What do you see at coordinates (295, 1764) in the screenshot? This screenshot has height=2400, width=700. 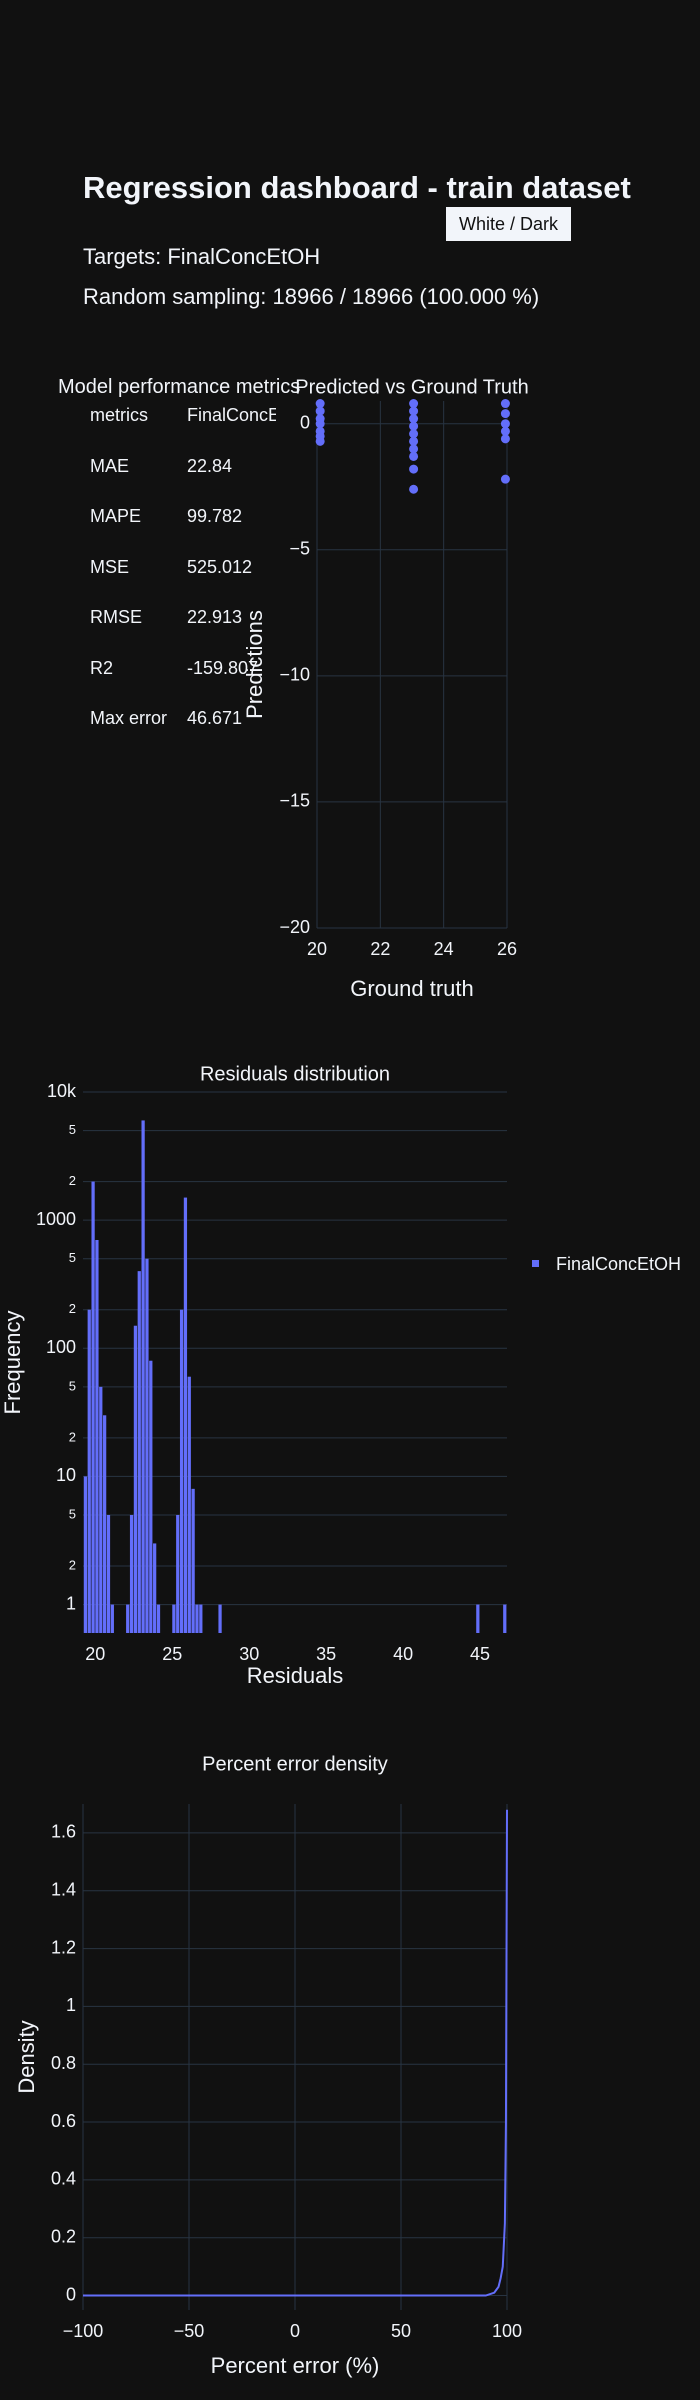 I see `chart-title: Percent error density` at bounding box center [295, 1764].